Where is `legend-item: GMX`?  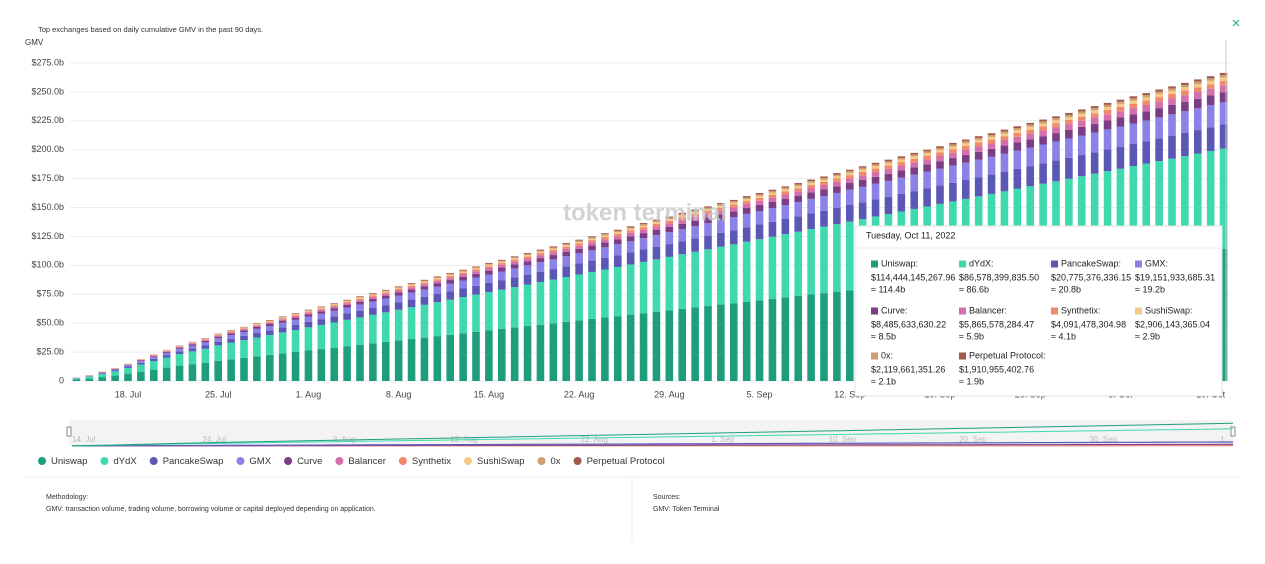 legend-item: GMX is located at coordinates (254, 461).